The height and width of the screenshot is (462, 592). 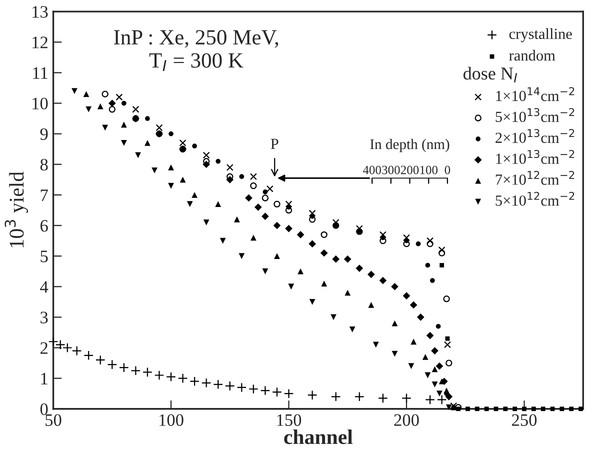 What do you see at coordinates (535, 115) in the screenshot?
I see `legend-label: 5×10$^{13}$cm$^{−2}$` at bounding box center [535, 115].